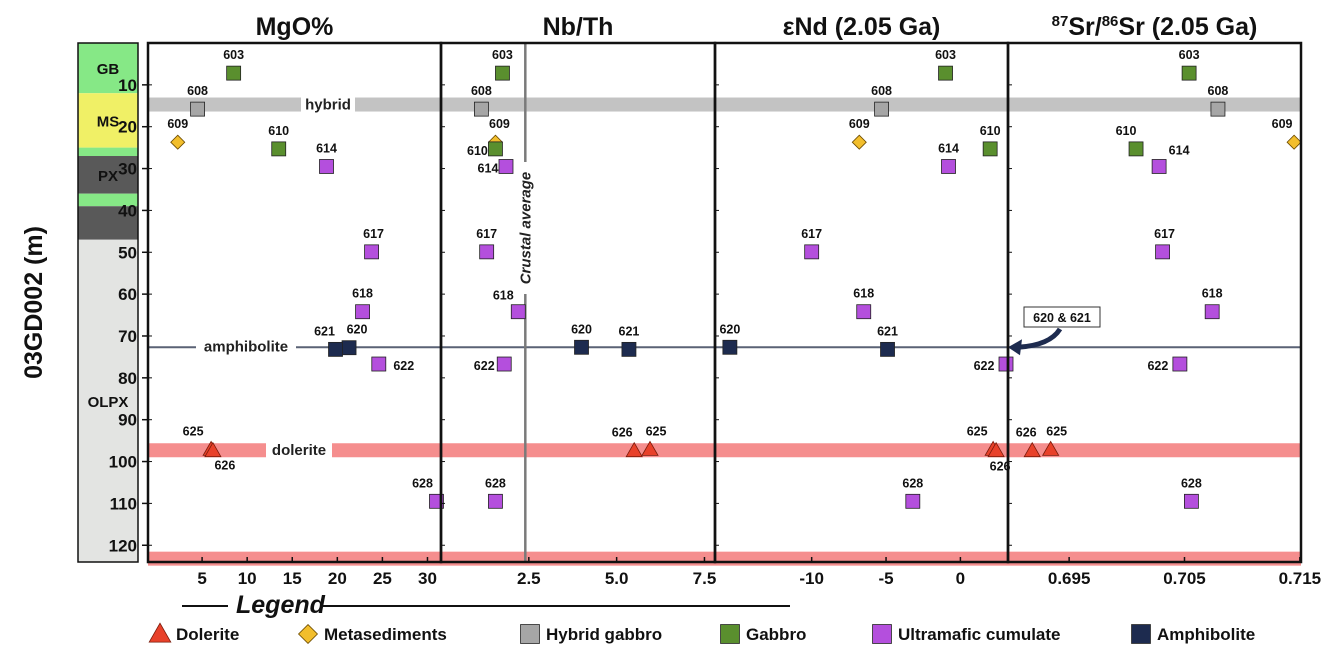 The height and width of the screenshot is (648, 1343). Describe the element at coordinates (127, 210) in the screenshot. I see `y-tick-label: 40` at that location.